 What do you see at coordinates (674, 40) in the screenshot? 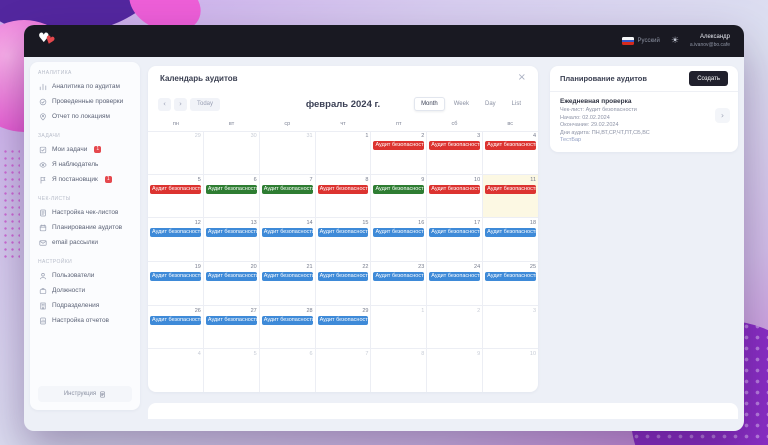
I see `theme-toggle-sun-icon: ☀` at bounding box center [674, 40].